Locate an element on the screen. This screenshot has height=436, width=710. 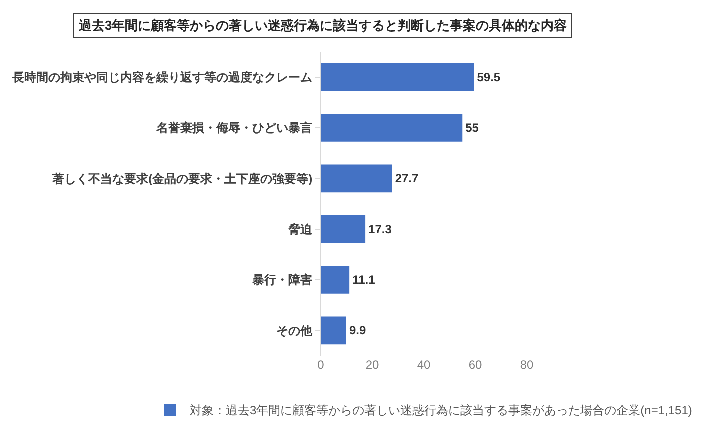
y-tick-label: その他 is located at coordinates (295, 331).